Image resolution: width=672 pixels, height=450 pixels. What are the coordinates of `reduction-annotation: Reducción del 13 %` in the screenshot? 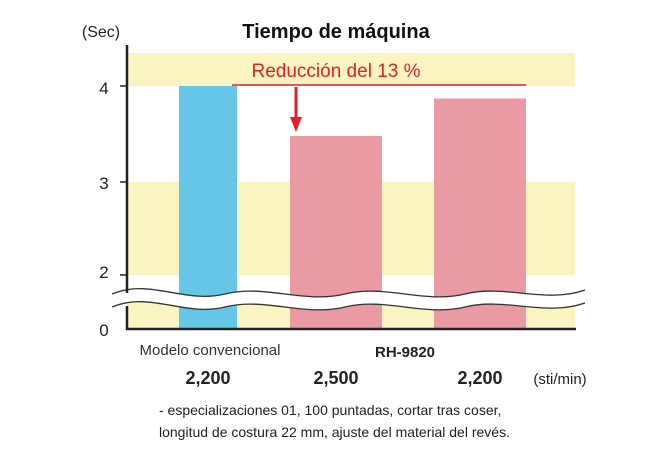 It's located at (336, 71).